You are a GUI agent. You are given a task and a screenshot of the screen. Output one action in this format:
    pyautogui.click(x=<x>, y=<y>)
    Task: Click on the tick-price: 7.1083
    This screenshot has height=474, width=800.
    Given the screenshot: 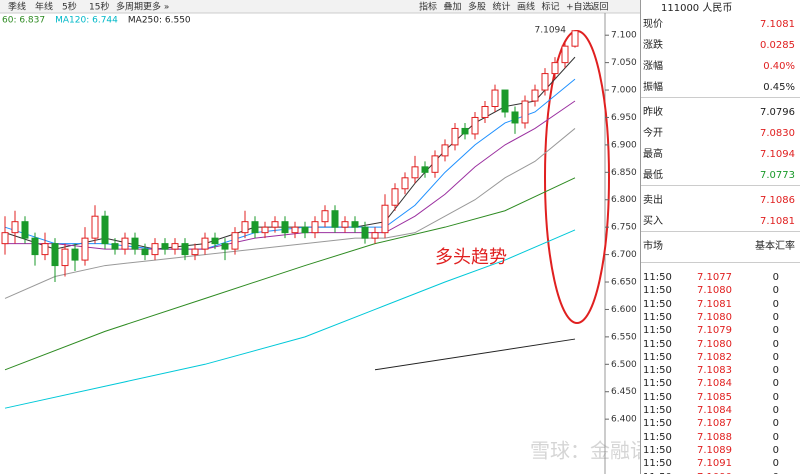 What is the action you would take?
    pyautogui.click(x=714, y=371)
    